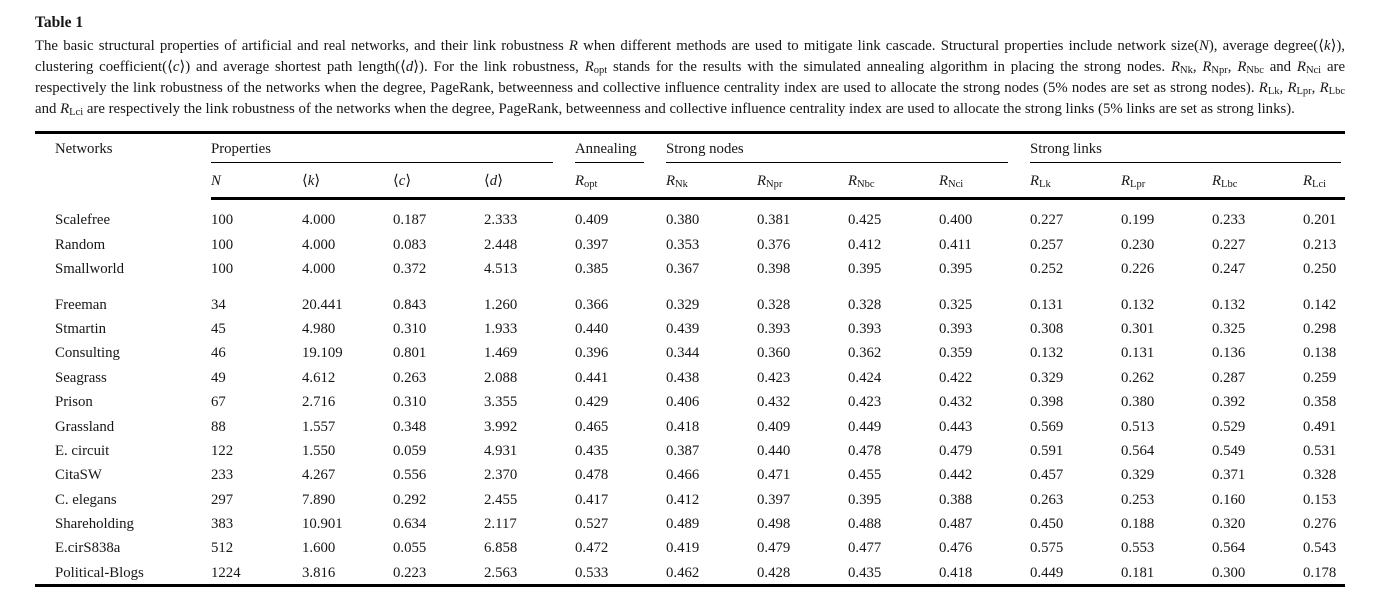 The height and width of the screenshot is (599, 1373). What do you see at coordinates (222, 548) in the screenshot?
I see `value-cell: 512` at bounding box center [222, 548].